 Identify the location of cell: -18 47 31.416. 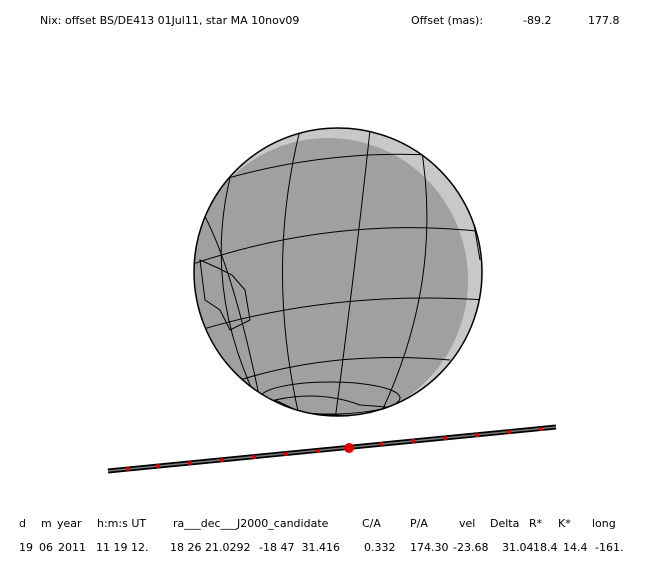
(299, 547).